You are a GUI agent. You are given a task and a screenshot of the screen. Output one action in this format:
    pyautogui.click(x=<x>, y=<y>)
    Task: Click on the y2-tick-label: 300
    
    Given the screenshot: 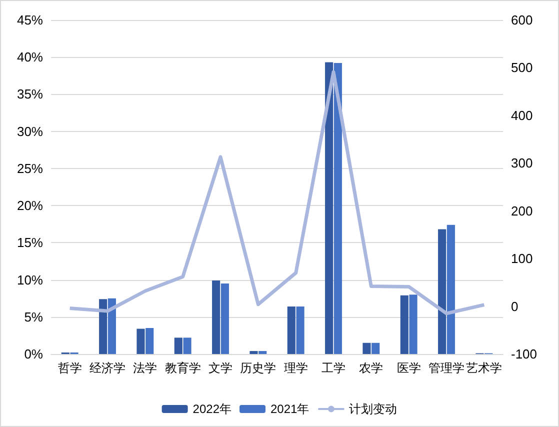 What is the action you would take?
    pyautogui.click(x=522, y=163)
    